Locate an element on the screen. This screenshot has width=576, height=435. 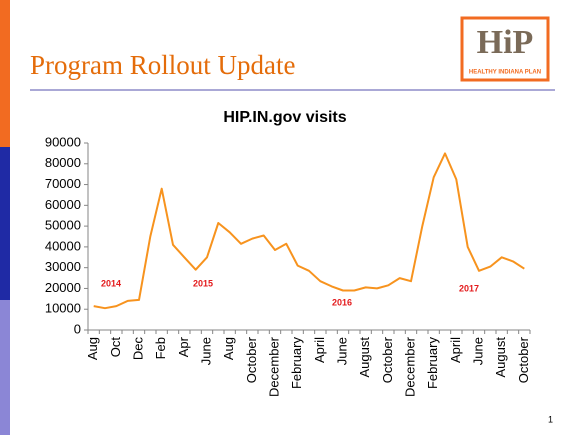
logo-tagline: HEALTHY INDIANA PLAN is located at coordinates (505, 73).